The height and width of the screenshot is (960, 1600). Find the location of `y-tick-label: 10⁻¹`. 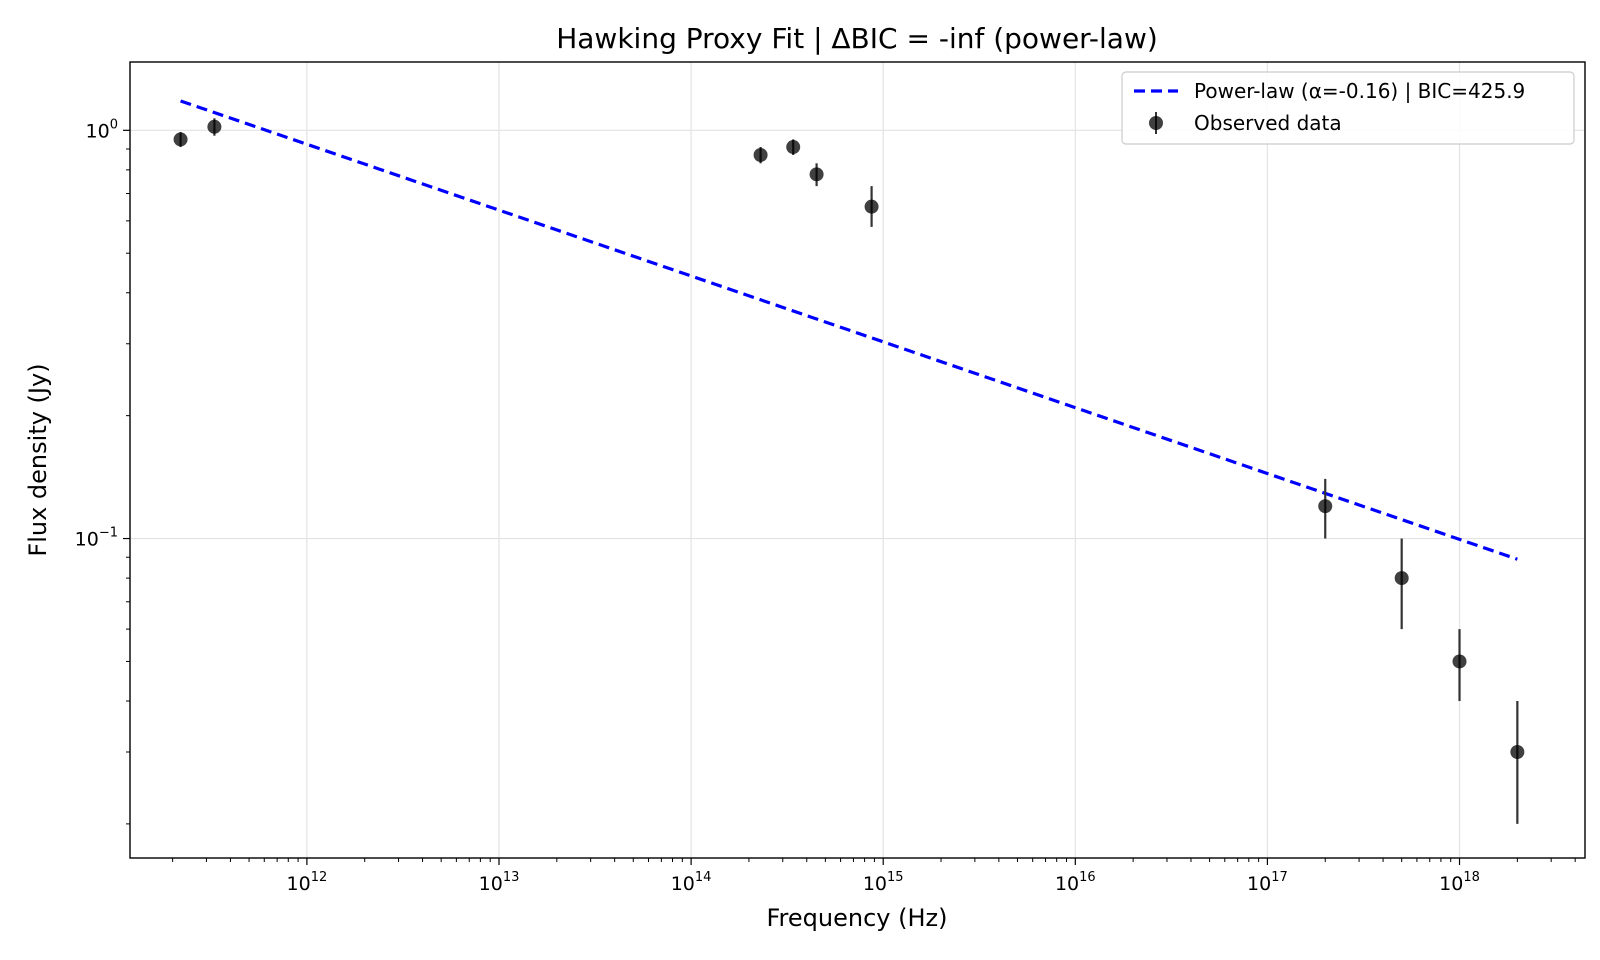

y-tick-label: 10⁻¹ is located at coordinates (96, 538).